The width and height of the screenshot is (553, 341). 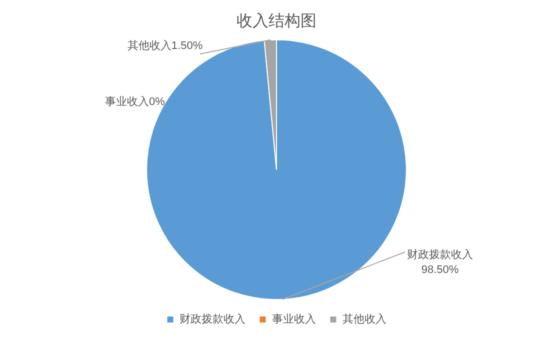 What do you see at coordinates (440, 255) in the screenshot?
I see `slice-label: 财政拨款收入` at bounding box center [440, 255].